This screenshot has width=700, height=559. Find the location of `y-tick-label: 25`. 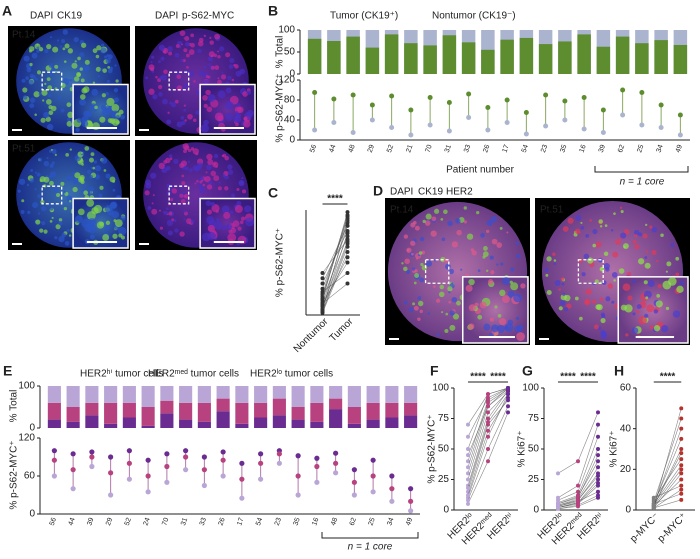

y-tick-label: 25 is located at coordinates (444, 479).